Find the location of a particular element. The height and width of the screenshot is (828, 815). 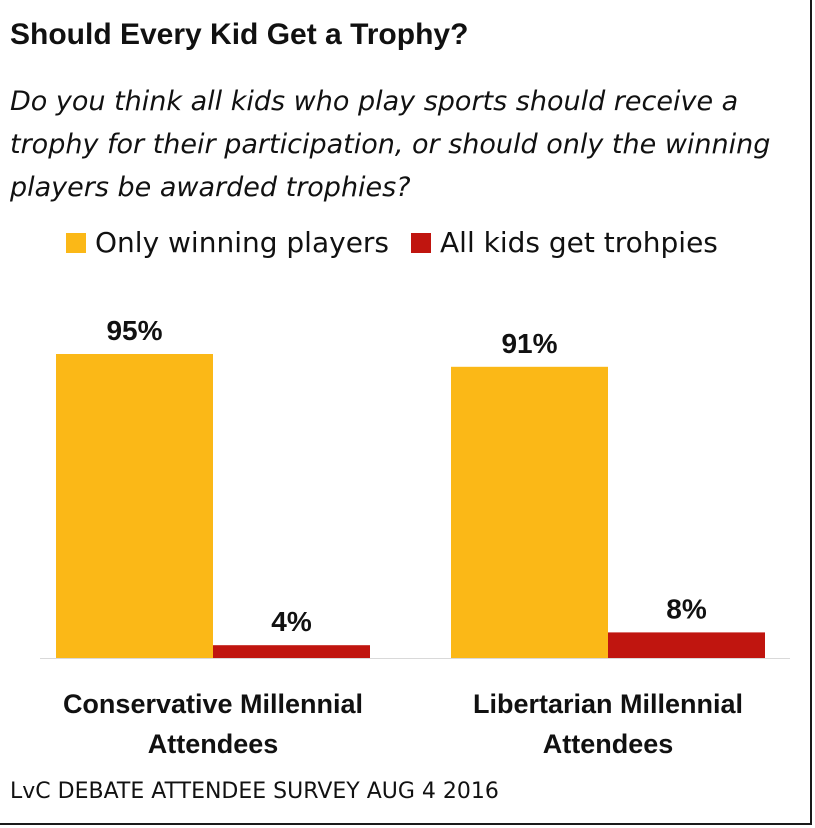

data-label-only-winning-players-conservative-millennial-attendees: 95% is located at coordinates (134, 330).